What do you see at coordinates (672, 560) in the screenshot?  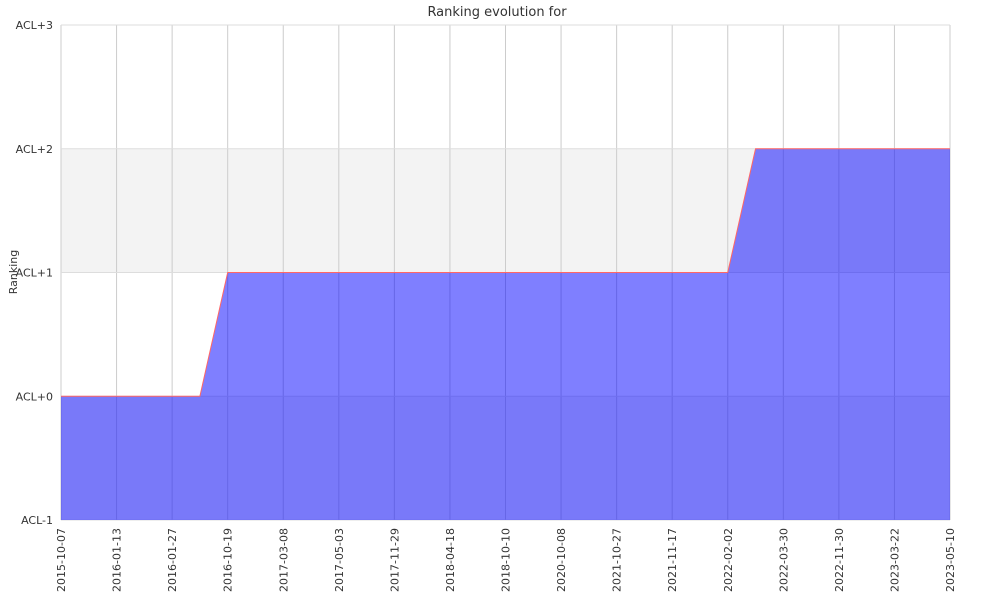 I see `x-tick-label: 2021-11-17` at bounding box center [672, 560].